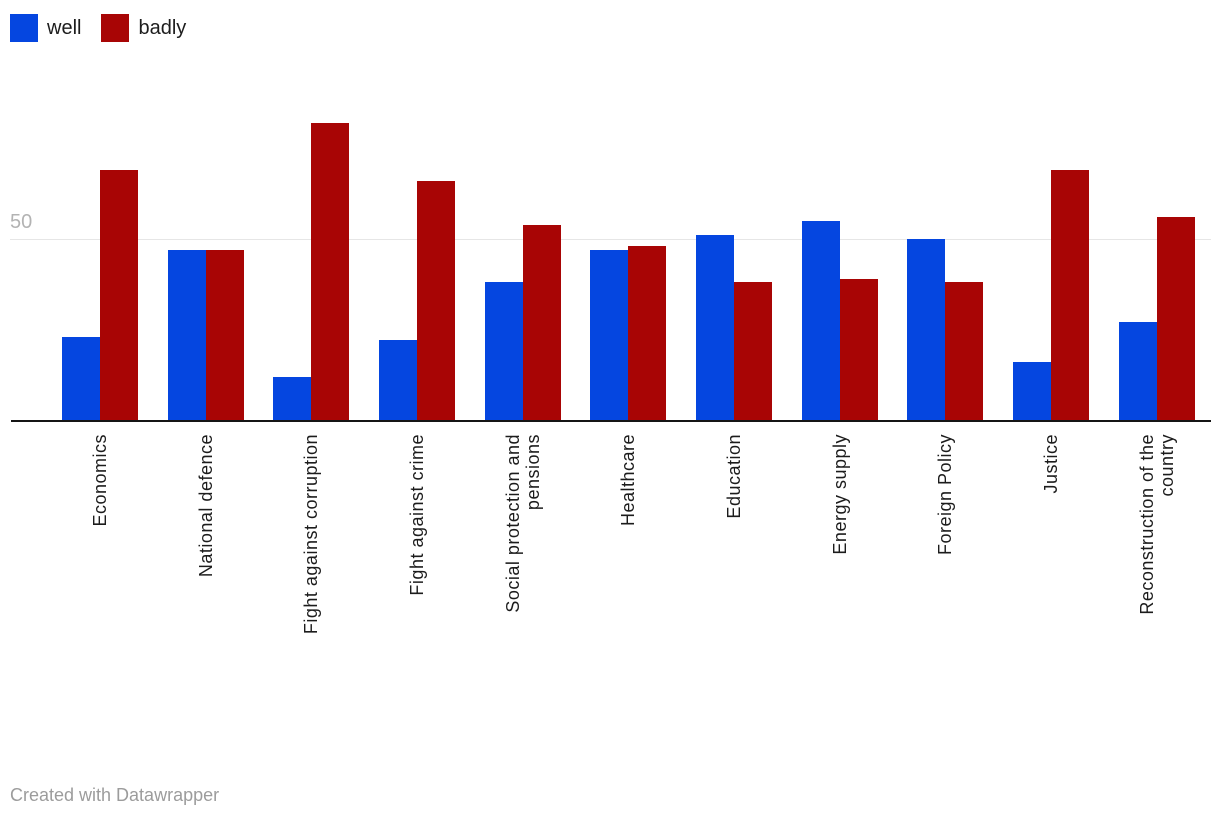 This screenshot has width=1220, height=820. What do you see at coordinates (45, 28) in the screenshot?
I see `legend-item-well: well` at bounding box center [45, 28].